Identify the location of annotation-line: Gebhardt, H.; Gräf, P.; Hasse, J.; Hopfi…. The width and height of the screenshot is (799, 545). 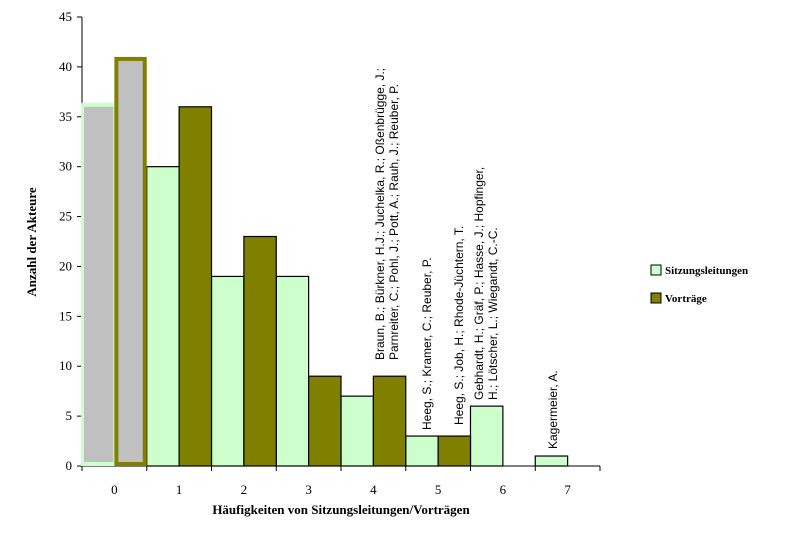
(479, 283).